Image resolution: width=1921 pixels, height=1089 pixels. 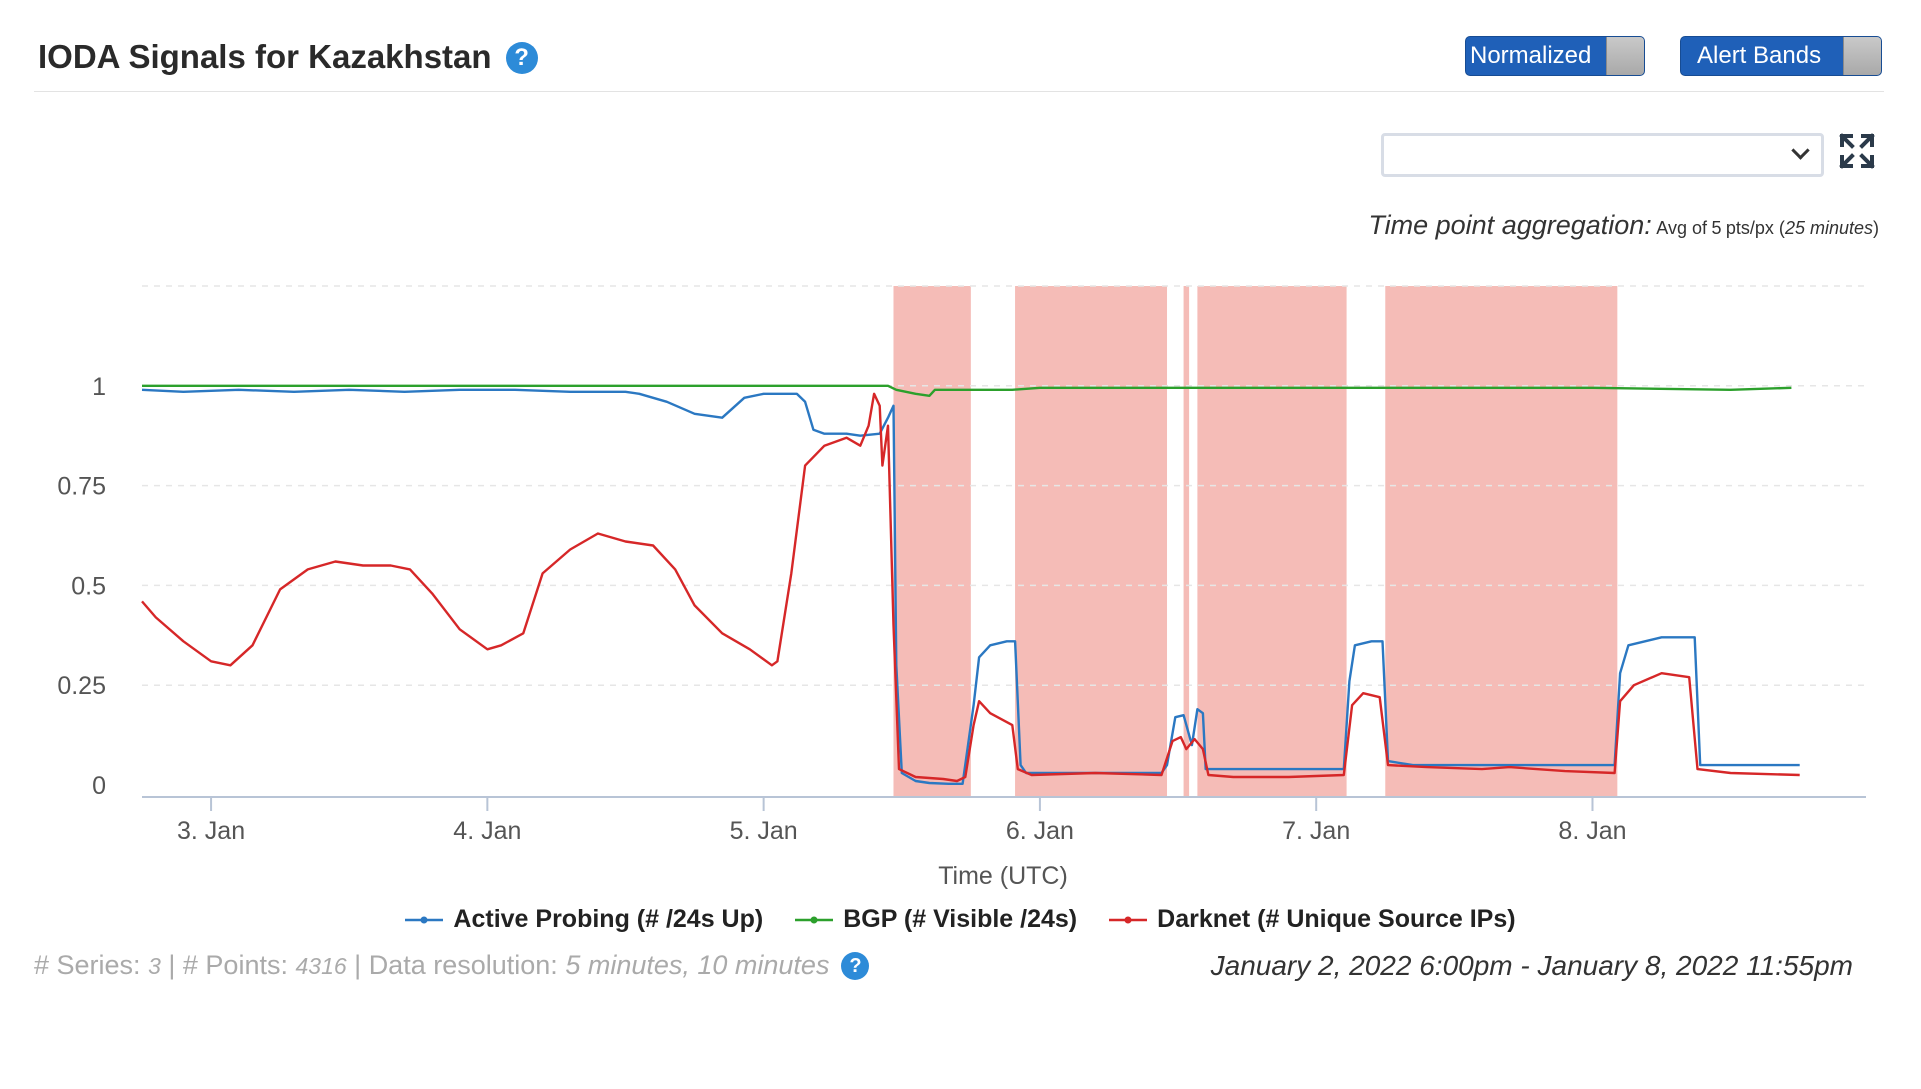 What do you see at coordinates (88, 586) in the screenshot?
I see `y-tick-label: 0.5` at bounding box center [88, 586].